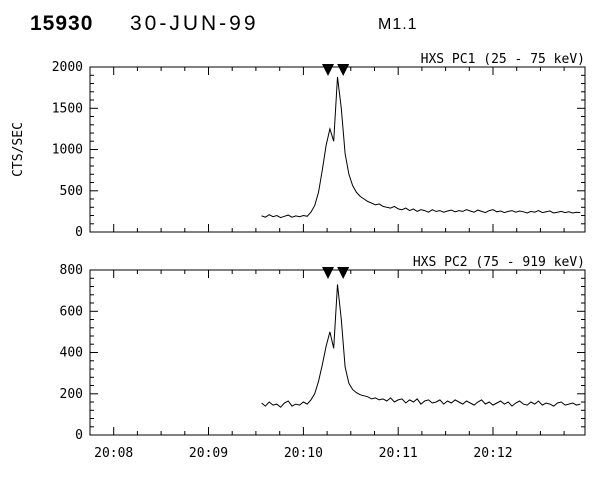  I want to click on panel-title: HXS PC2 (75 - 919 keV), so click(499, 262).